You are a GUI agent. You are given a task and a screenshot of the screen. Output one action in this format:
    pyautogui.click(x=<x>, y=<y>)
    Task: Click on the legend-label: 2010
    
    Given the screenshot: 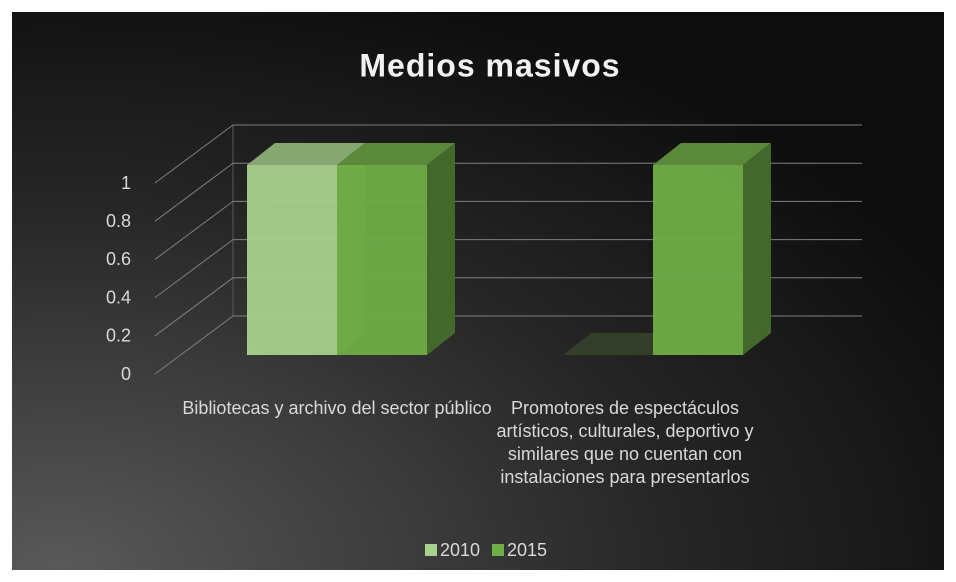 What is the action you would take?
    pyautogui.click(x=460, y=550)
    